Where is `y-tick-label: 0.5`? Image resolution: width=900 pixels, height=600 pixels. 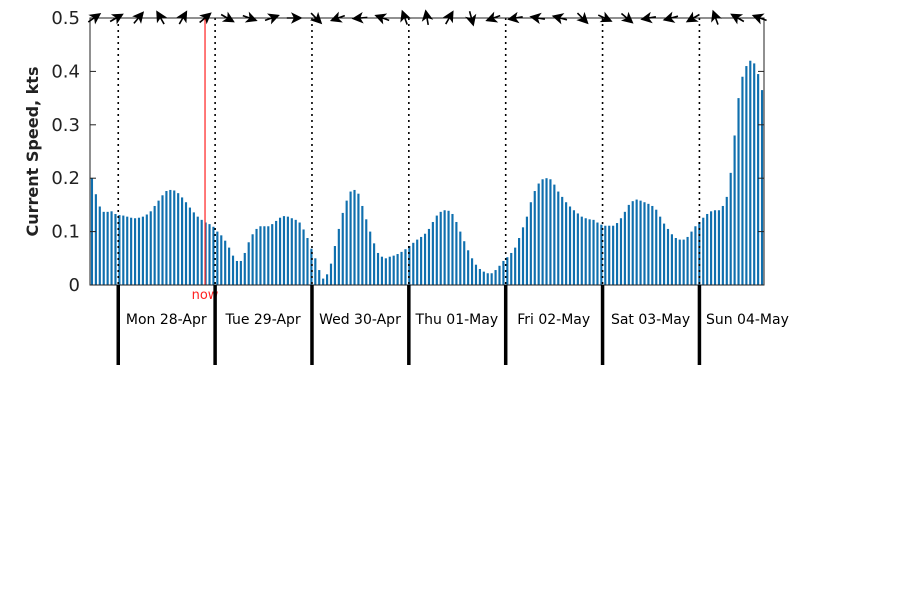 y-tick-label: 0.5 is located at coordinates (65, 18).